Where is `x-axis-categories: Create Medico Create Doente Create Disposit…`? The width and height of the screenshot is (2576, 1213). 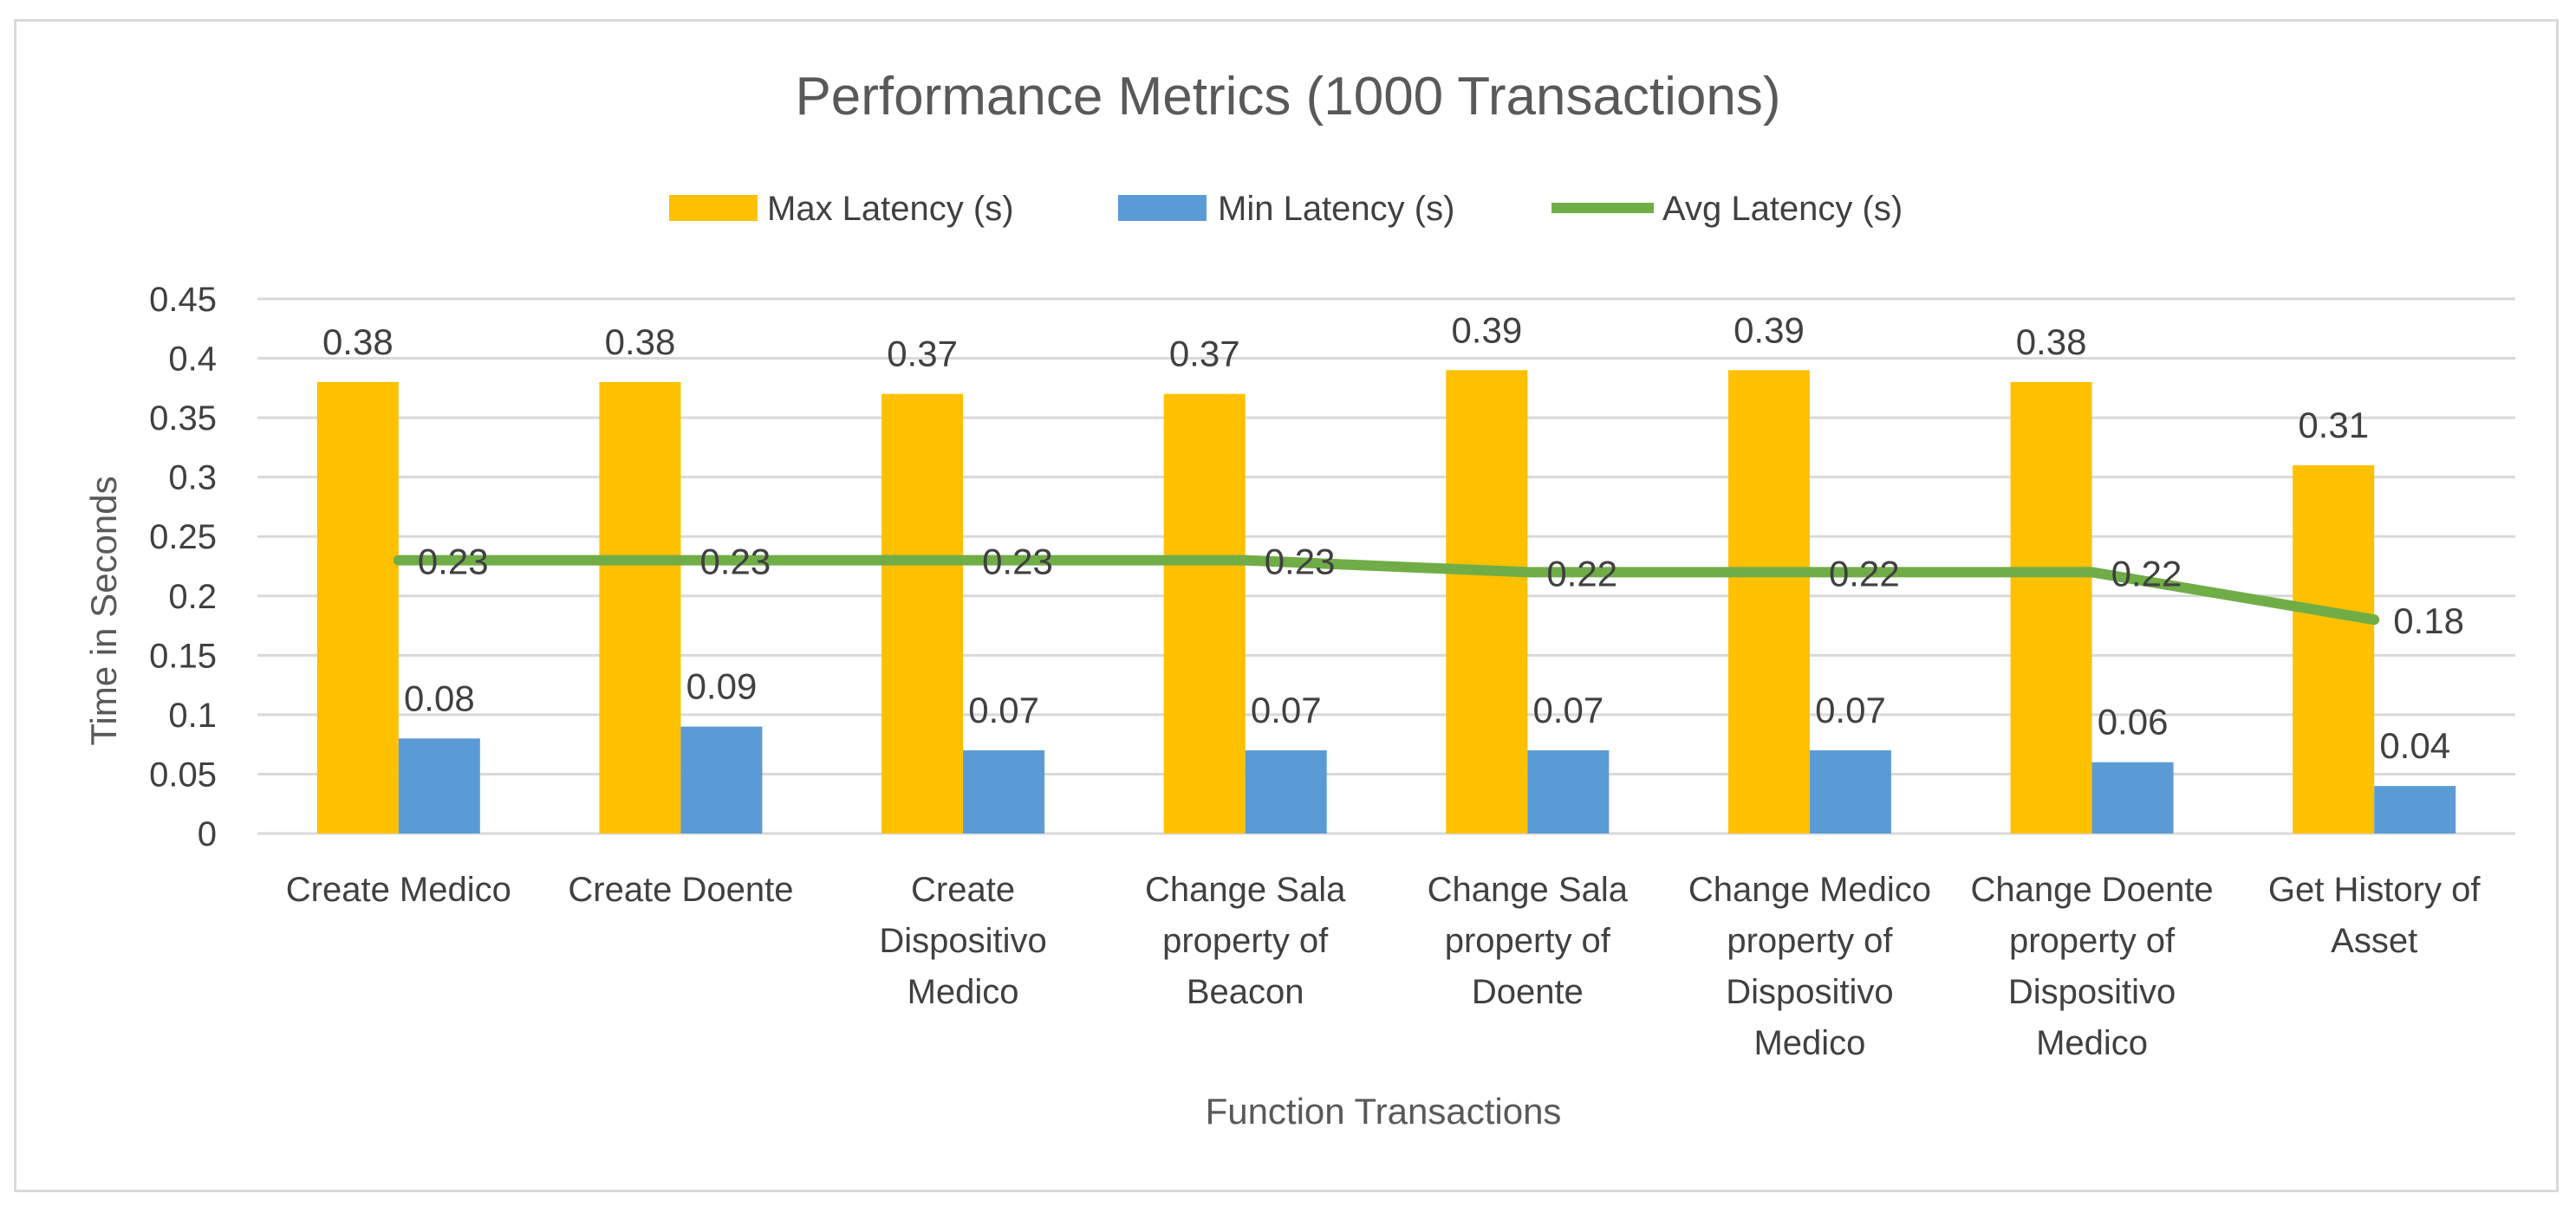 x-axis-categories: Create Medico Create Doente Create Disposit… is located at coordinates (1384, 966).